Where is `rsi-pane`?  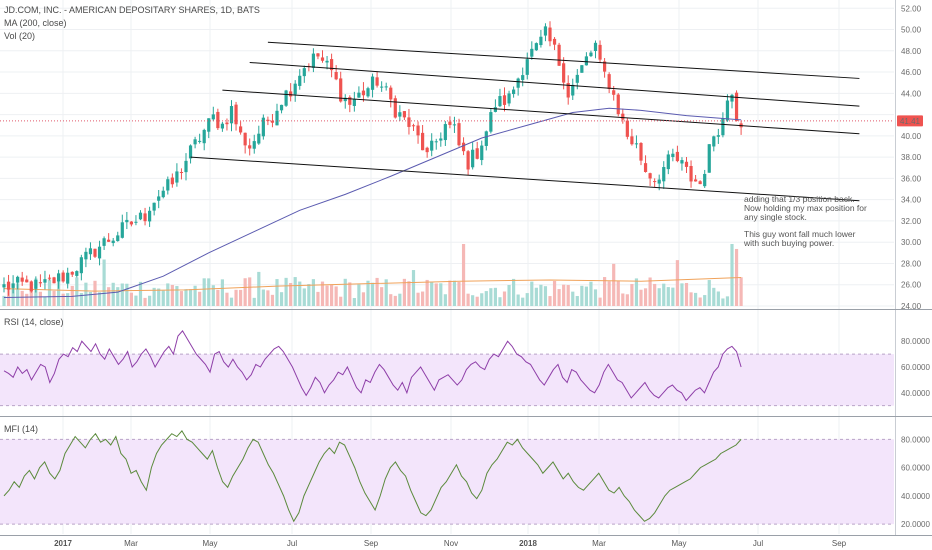 rsi-pane is located at coordinates (447, 368).